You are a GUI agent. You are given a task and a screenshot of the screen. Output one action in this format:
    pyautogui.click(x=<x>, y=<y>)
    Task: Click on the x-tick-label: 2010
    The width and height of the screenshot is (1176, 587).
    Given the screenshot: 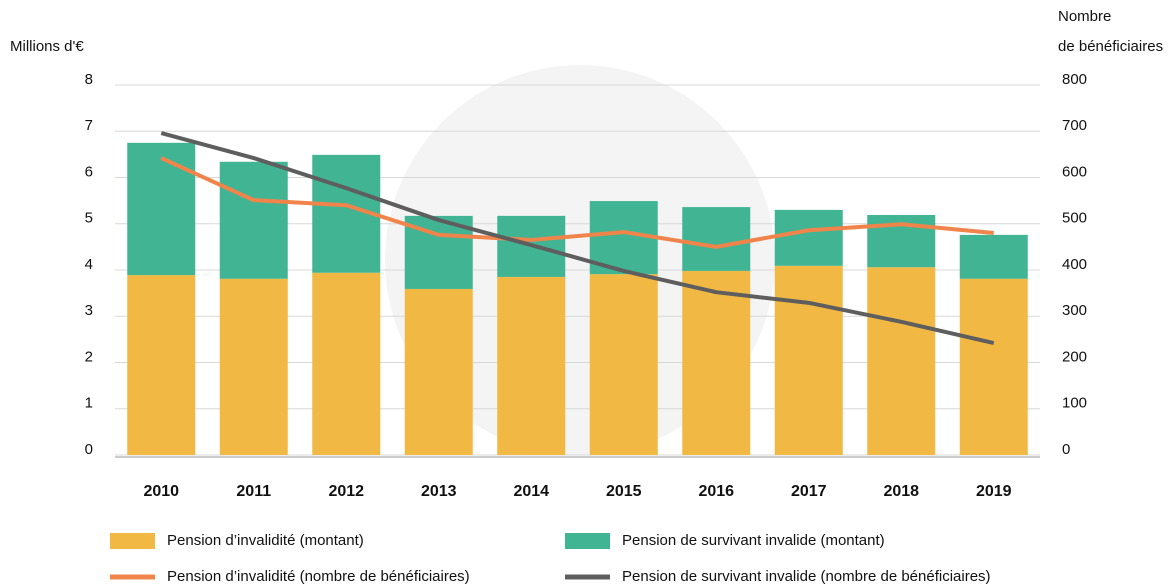 What is the action you would take?
    pyautogui.click(x=161, y=491)
    